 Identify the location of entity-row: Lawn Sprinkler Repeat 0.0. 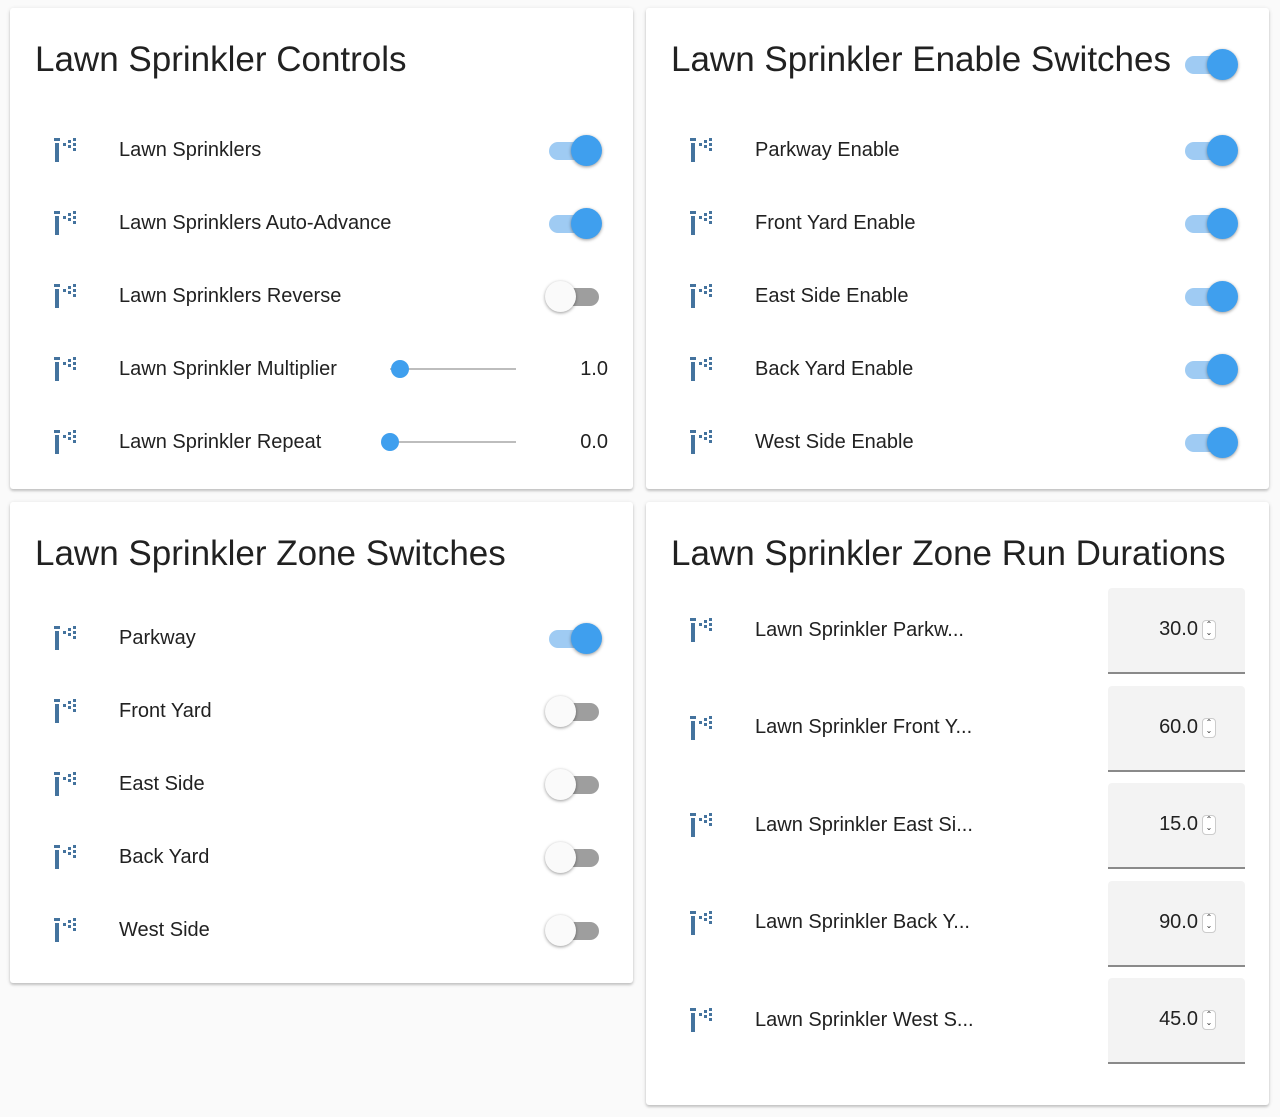
(321, 442).